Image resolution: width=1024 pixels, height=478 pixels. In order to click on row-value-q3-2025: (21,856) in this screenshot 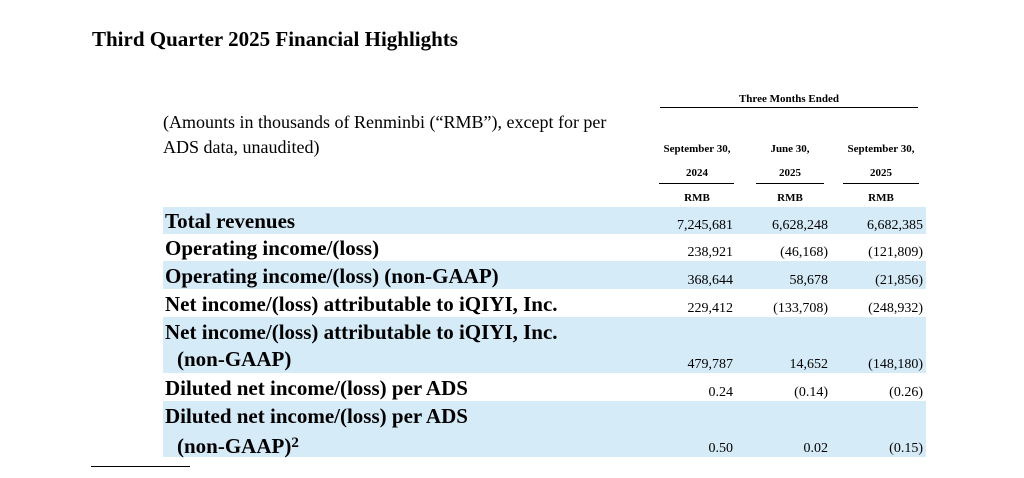, I will do `click(899, 280)`.